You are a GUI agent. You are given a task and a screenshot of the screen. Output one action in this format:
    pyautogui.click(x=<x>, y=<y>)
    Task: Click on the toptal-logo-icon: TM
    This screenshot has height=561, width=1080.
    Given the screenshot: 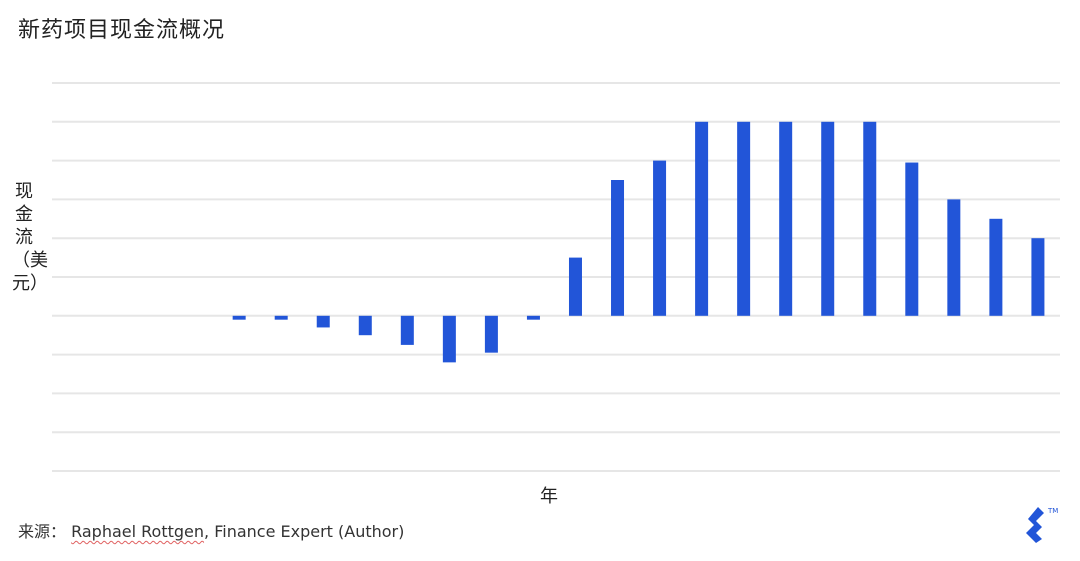 What is the action you would take?
    pyautogui.click(x=1042, y=525)
    